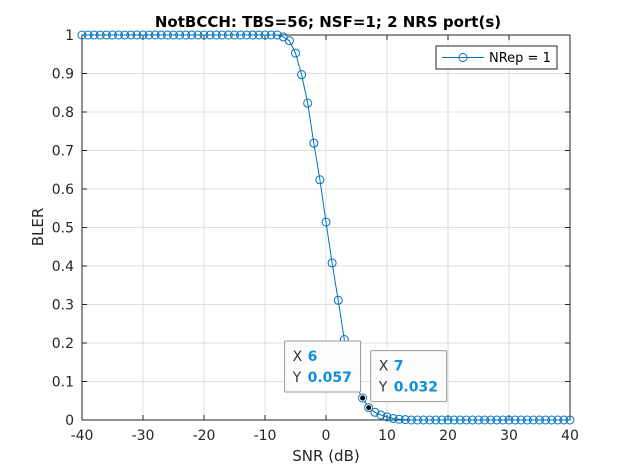 This screenshot has height=472, width=630. What do you see at coordinates (63, 383) in the screenshot?
I see `y-tick-label: 0.1` at bounding box center [63, 383].